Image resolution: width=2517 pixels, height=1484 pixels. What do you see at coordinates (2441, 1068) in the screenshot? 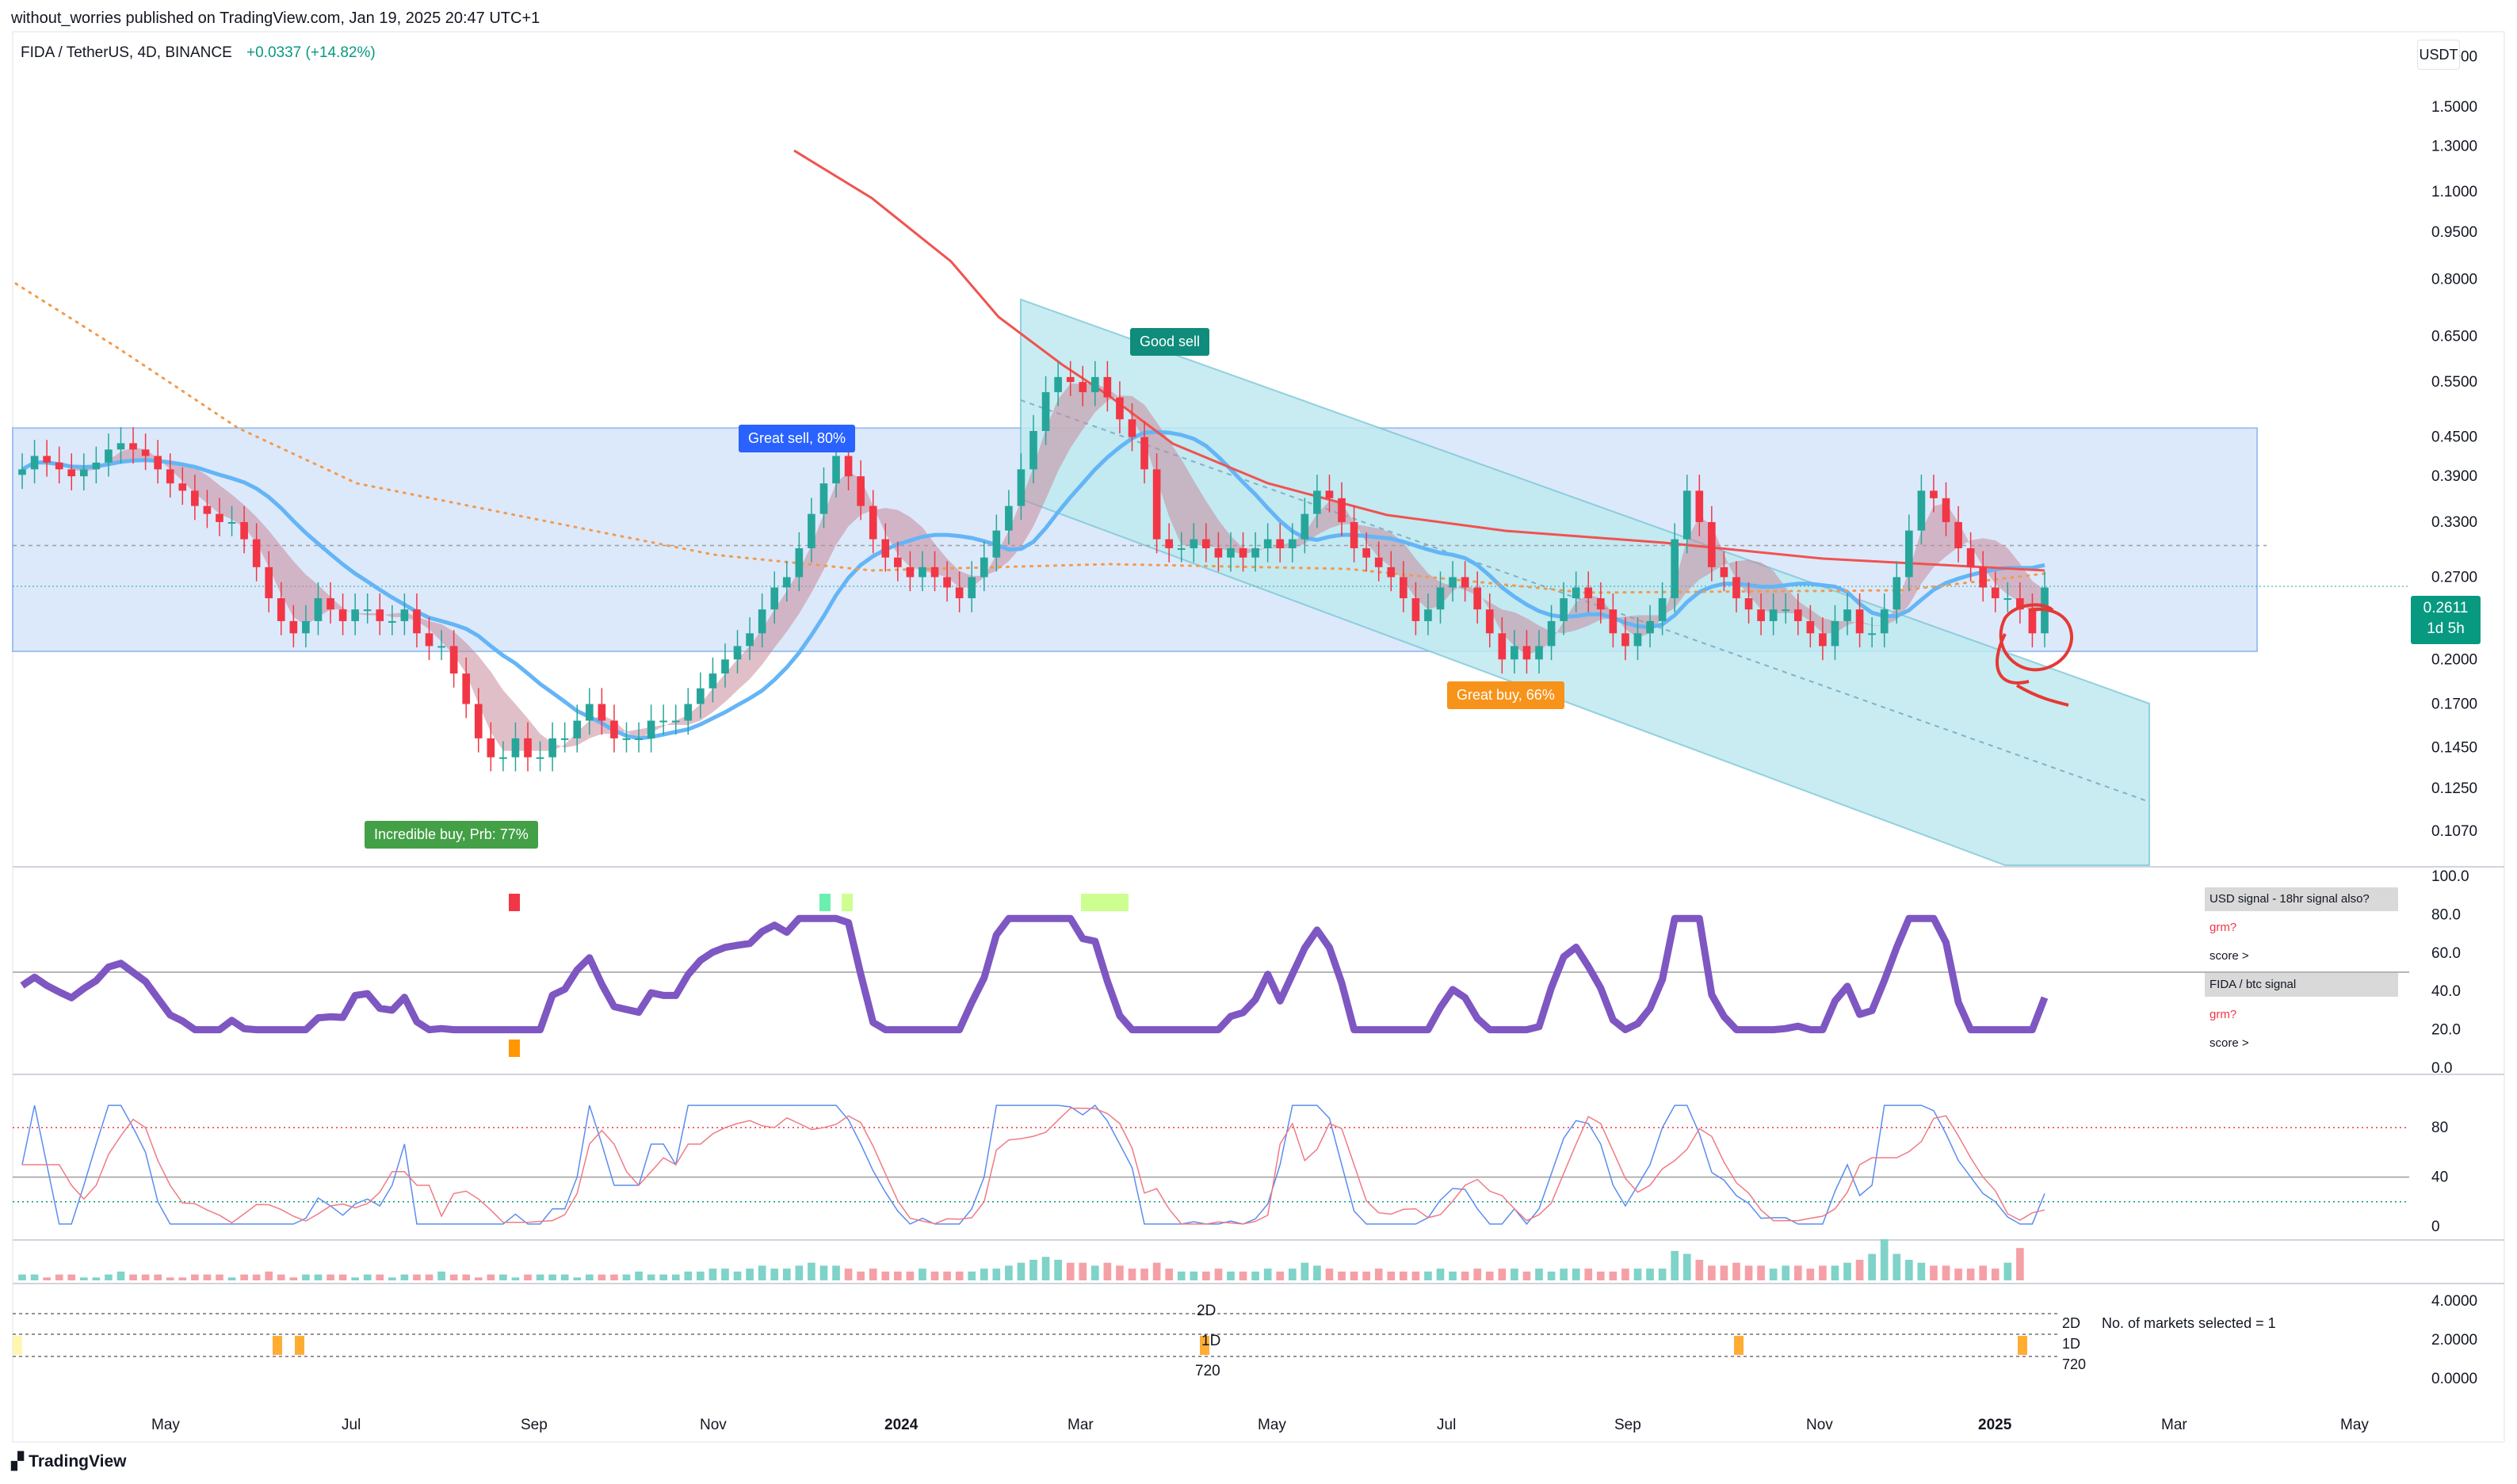
I see `oscillator-axis-label: 0.0` at bounding box center [2441, 1068].